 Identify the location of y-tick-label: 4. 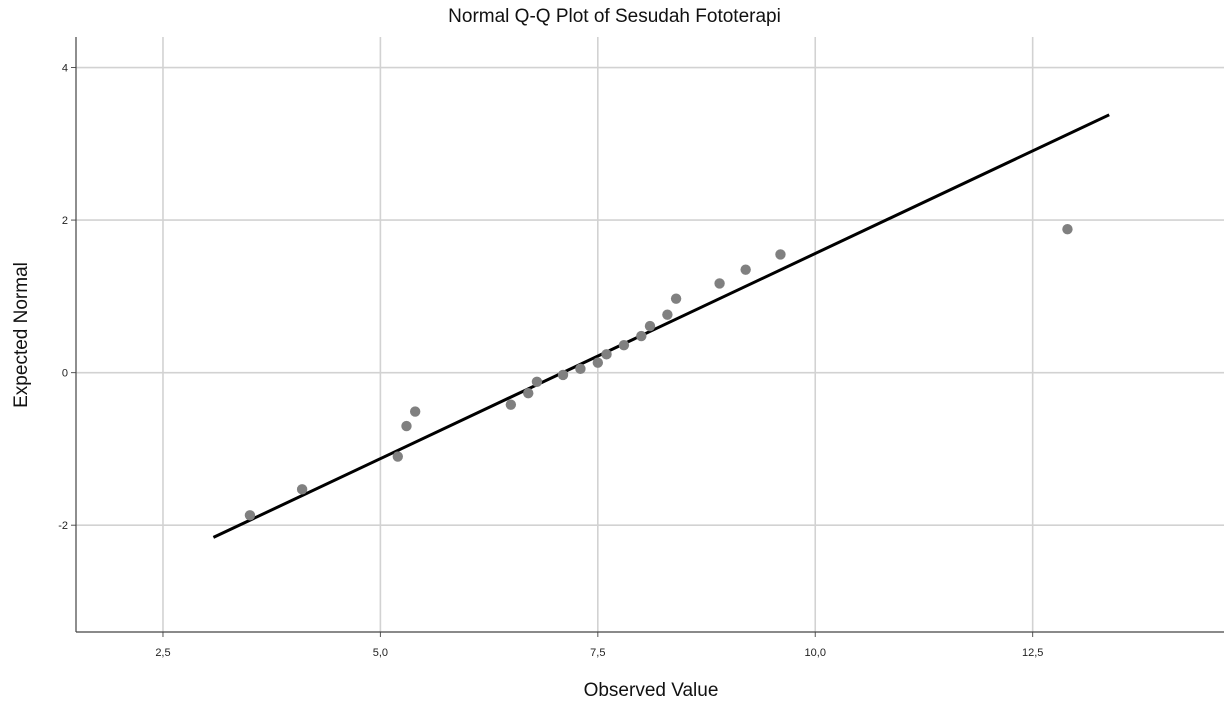
(65, 69).